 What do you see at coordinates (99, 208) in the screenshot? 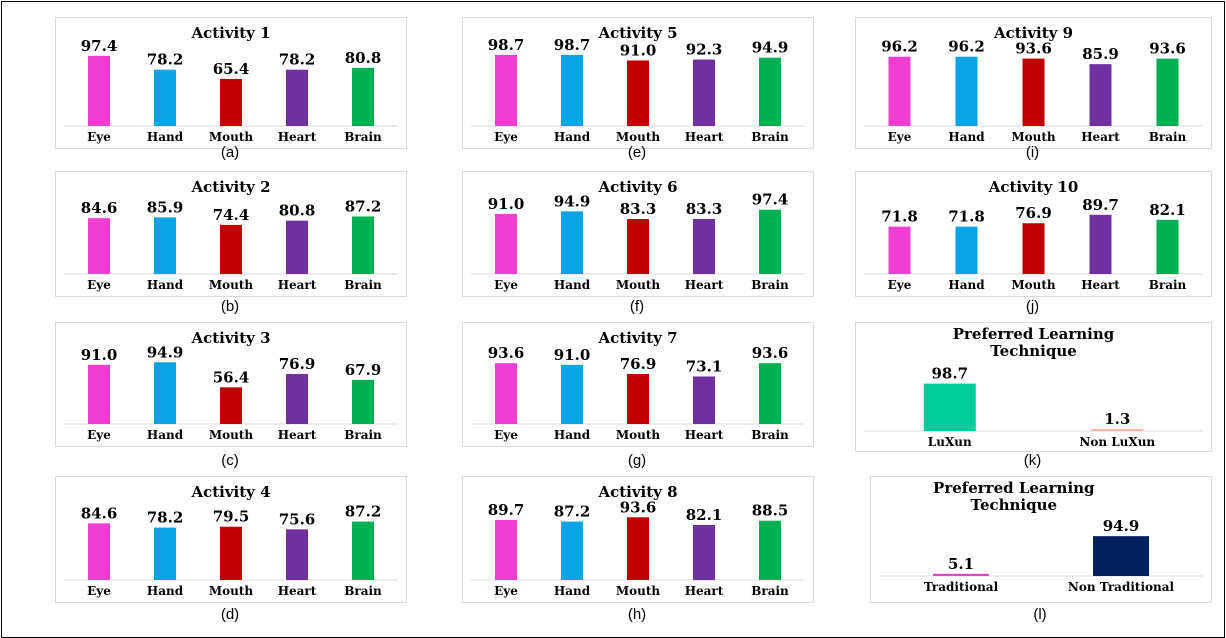
I see `data-label: 84.6` at bounding box center [99, 208].